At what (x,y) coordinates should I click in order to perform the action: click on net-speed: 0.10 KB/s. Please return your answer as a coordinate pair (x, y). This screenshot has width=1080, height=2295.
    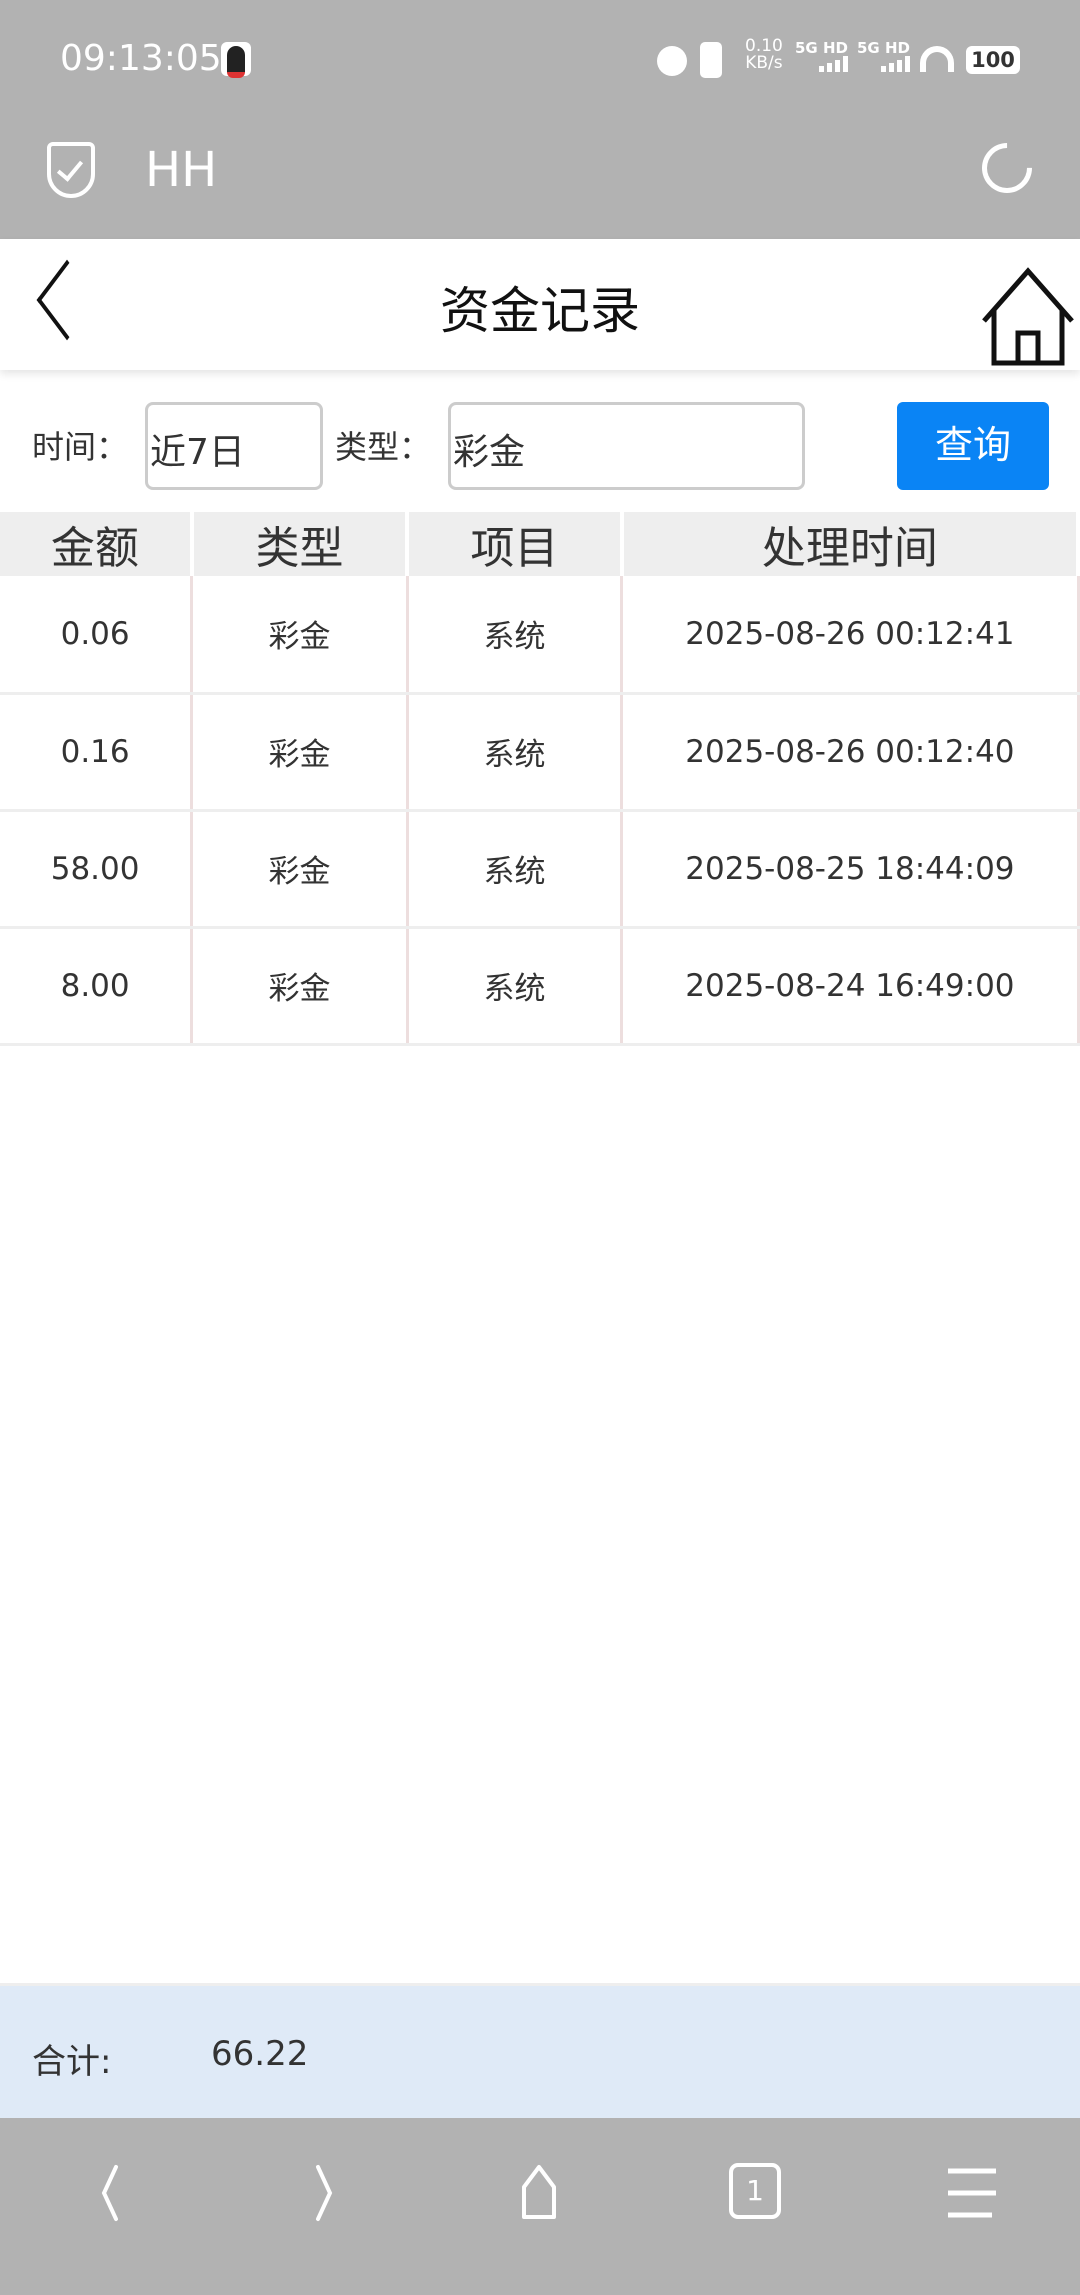
    Looking at the image, I should click on (764, 55).